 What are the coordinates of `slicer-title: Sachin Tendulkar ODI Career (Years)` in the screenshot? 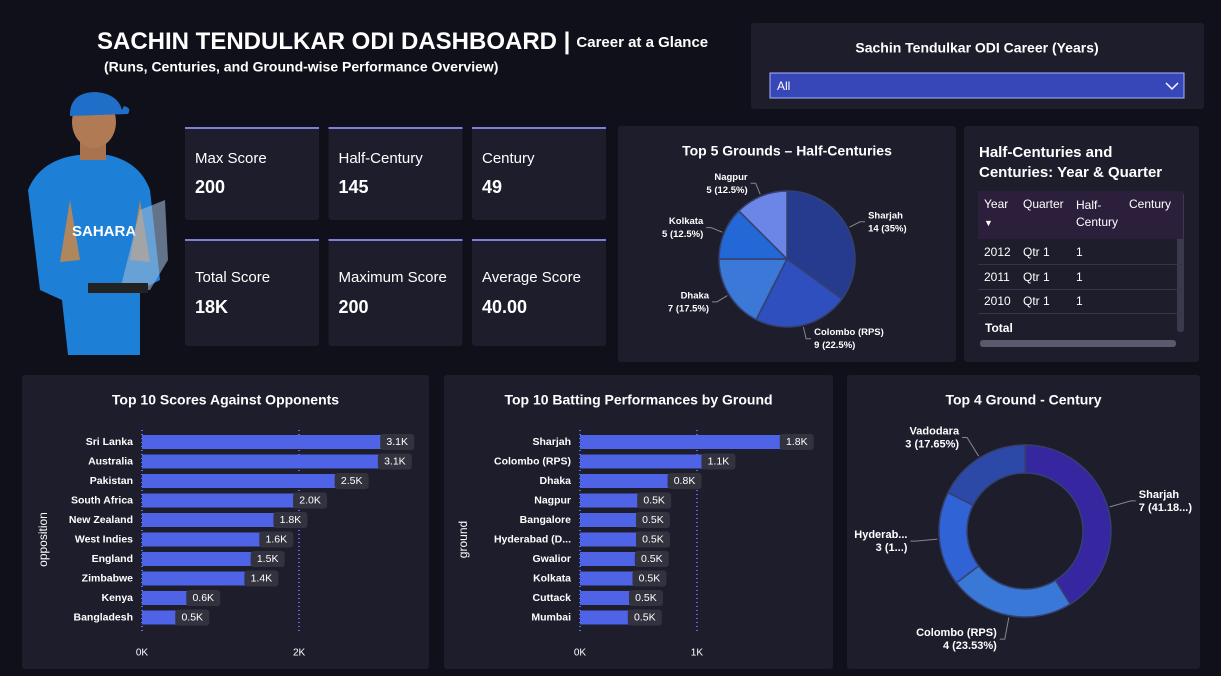 It's located at (976, 48).